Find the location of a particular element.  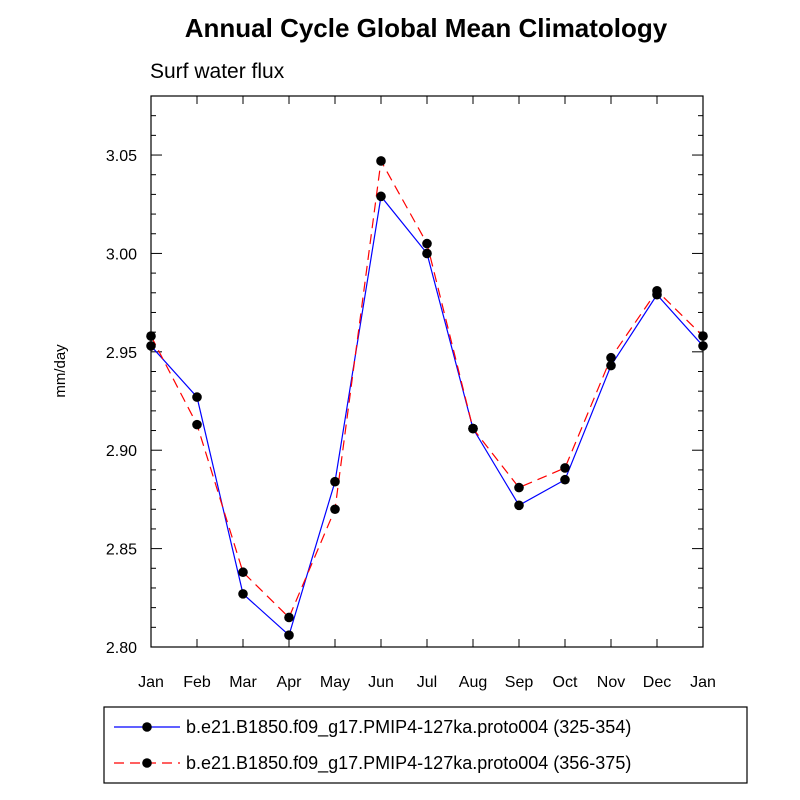

x-tick-label: Dec is located at coordinates (657, 682).